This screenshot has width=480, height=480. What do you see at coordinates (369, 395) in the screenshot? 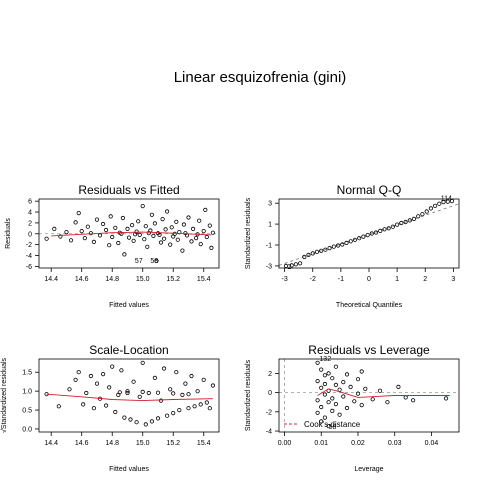
I see `plot-frame` at bounding box center [369, 395].